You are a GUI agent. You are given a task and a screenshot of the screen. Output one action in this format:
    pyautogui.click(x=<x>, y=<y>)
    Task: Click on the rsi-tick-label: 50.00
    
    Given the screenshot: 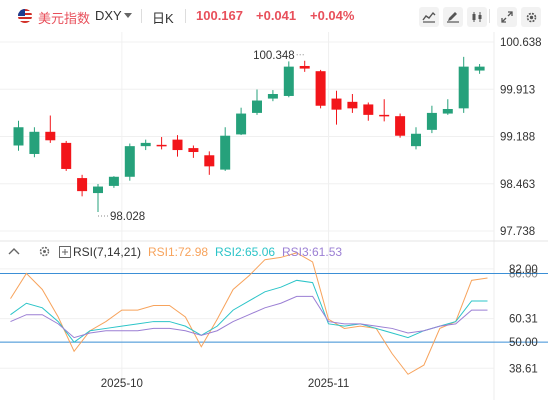 What is the action you would take?
    pyautogui.click(x=523, y=343)
    